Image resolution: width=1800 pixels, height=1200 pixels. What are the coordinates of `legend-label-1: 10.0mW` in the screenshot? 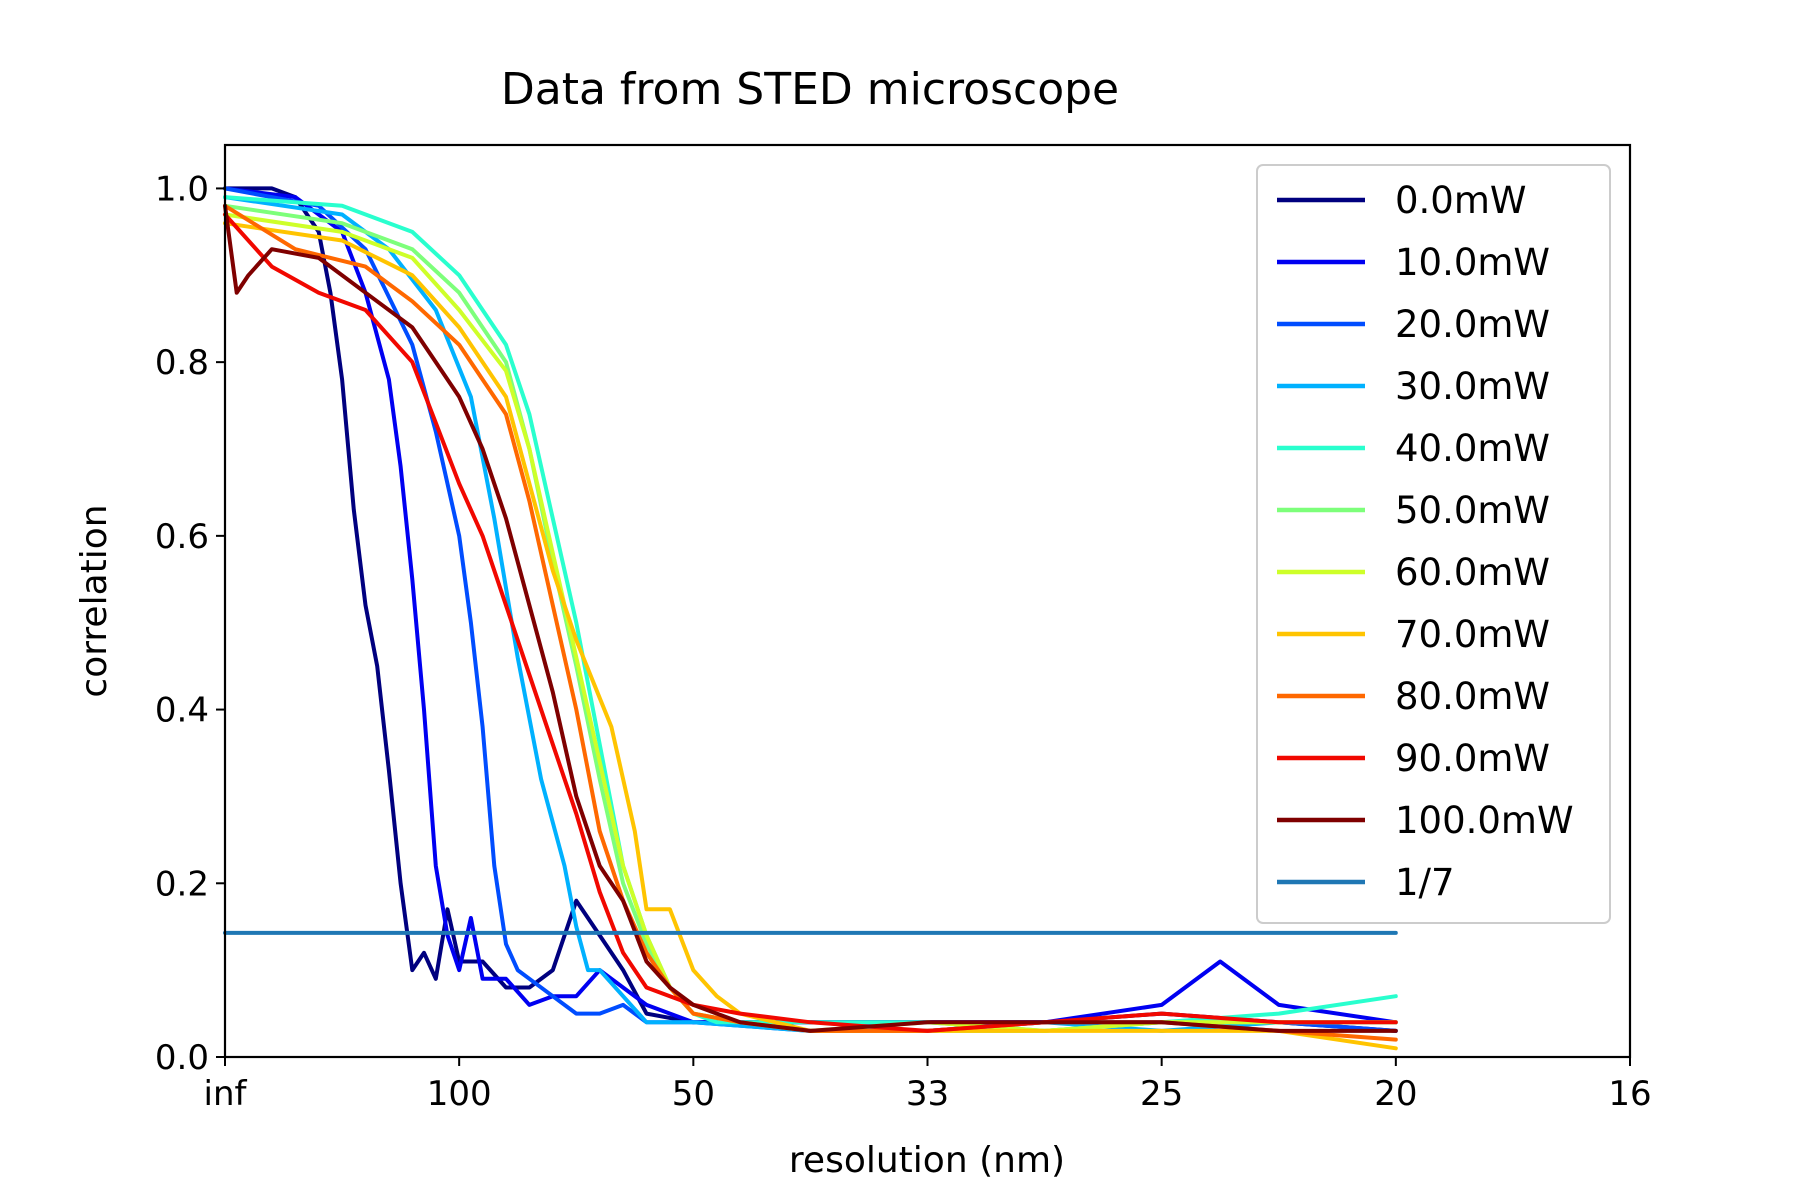 It's located at (1472, 262).